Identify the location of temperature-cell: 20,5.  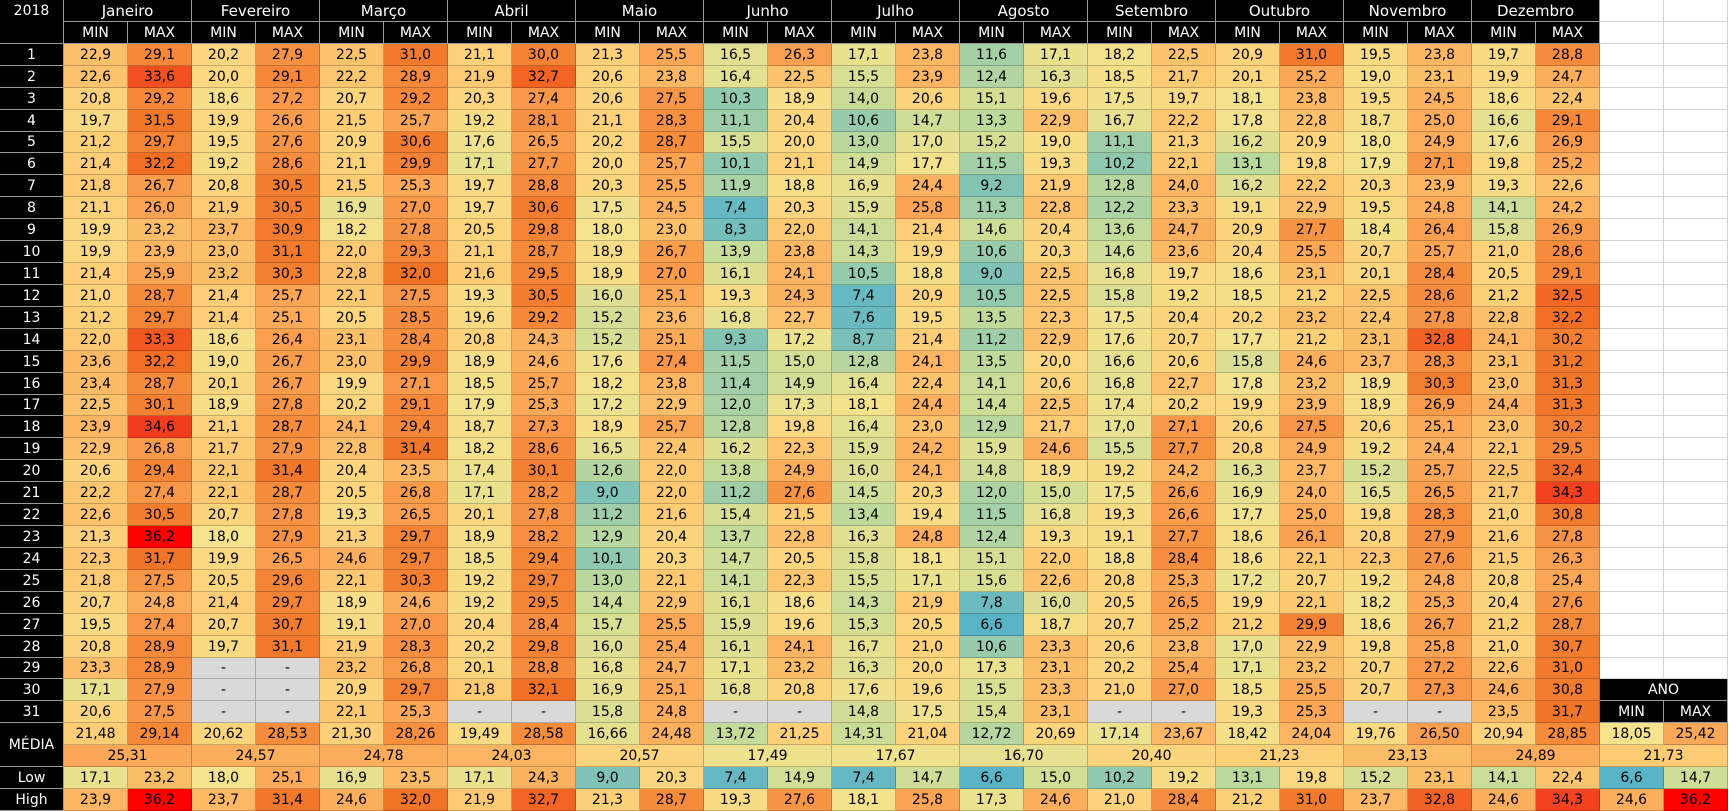
(800, 559).